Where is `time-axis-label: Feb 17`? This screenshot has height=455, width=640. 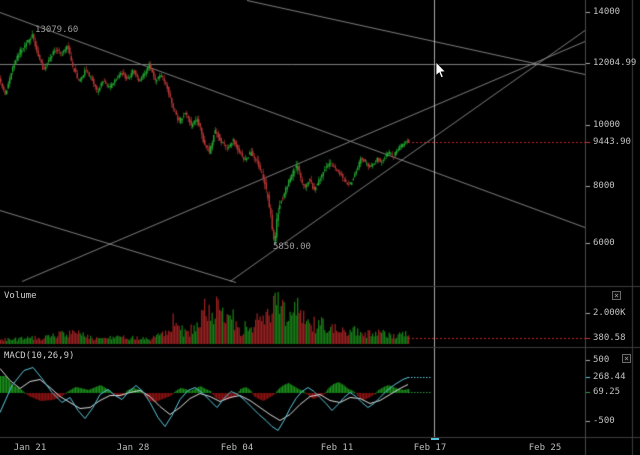 time-axis-label: Feb 17 is located at coordinates (430, 448).